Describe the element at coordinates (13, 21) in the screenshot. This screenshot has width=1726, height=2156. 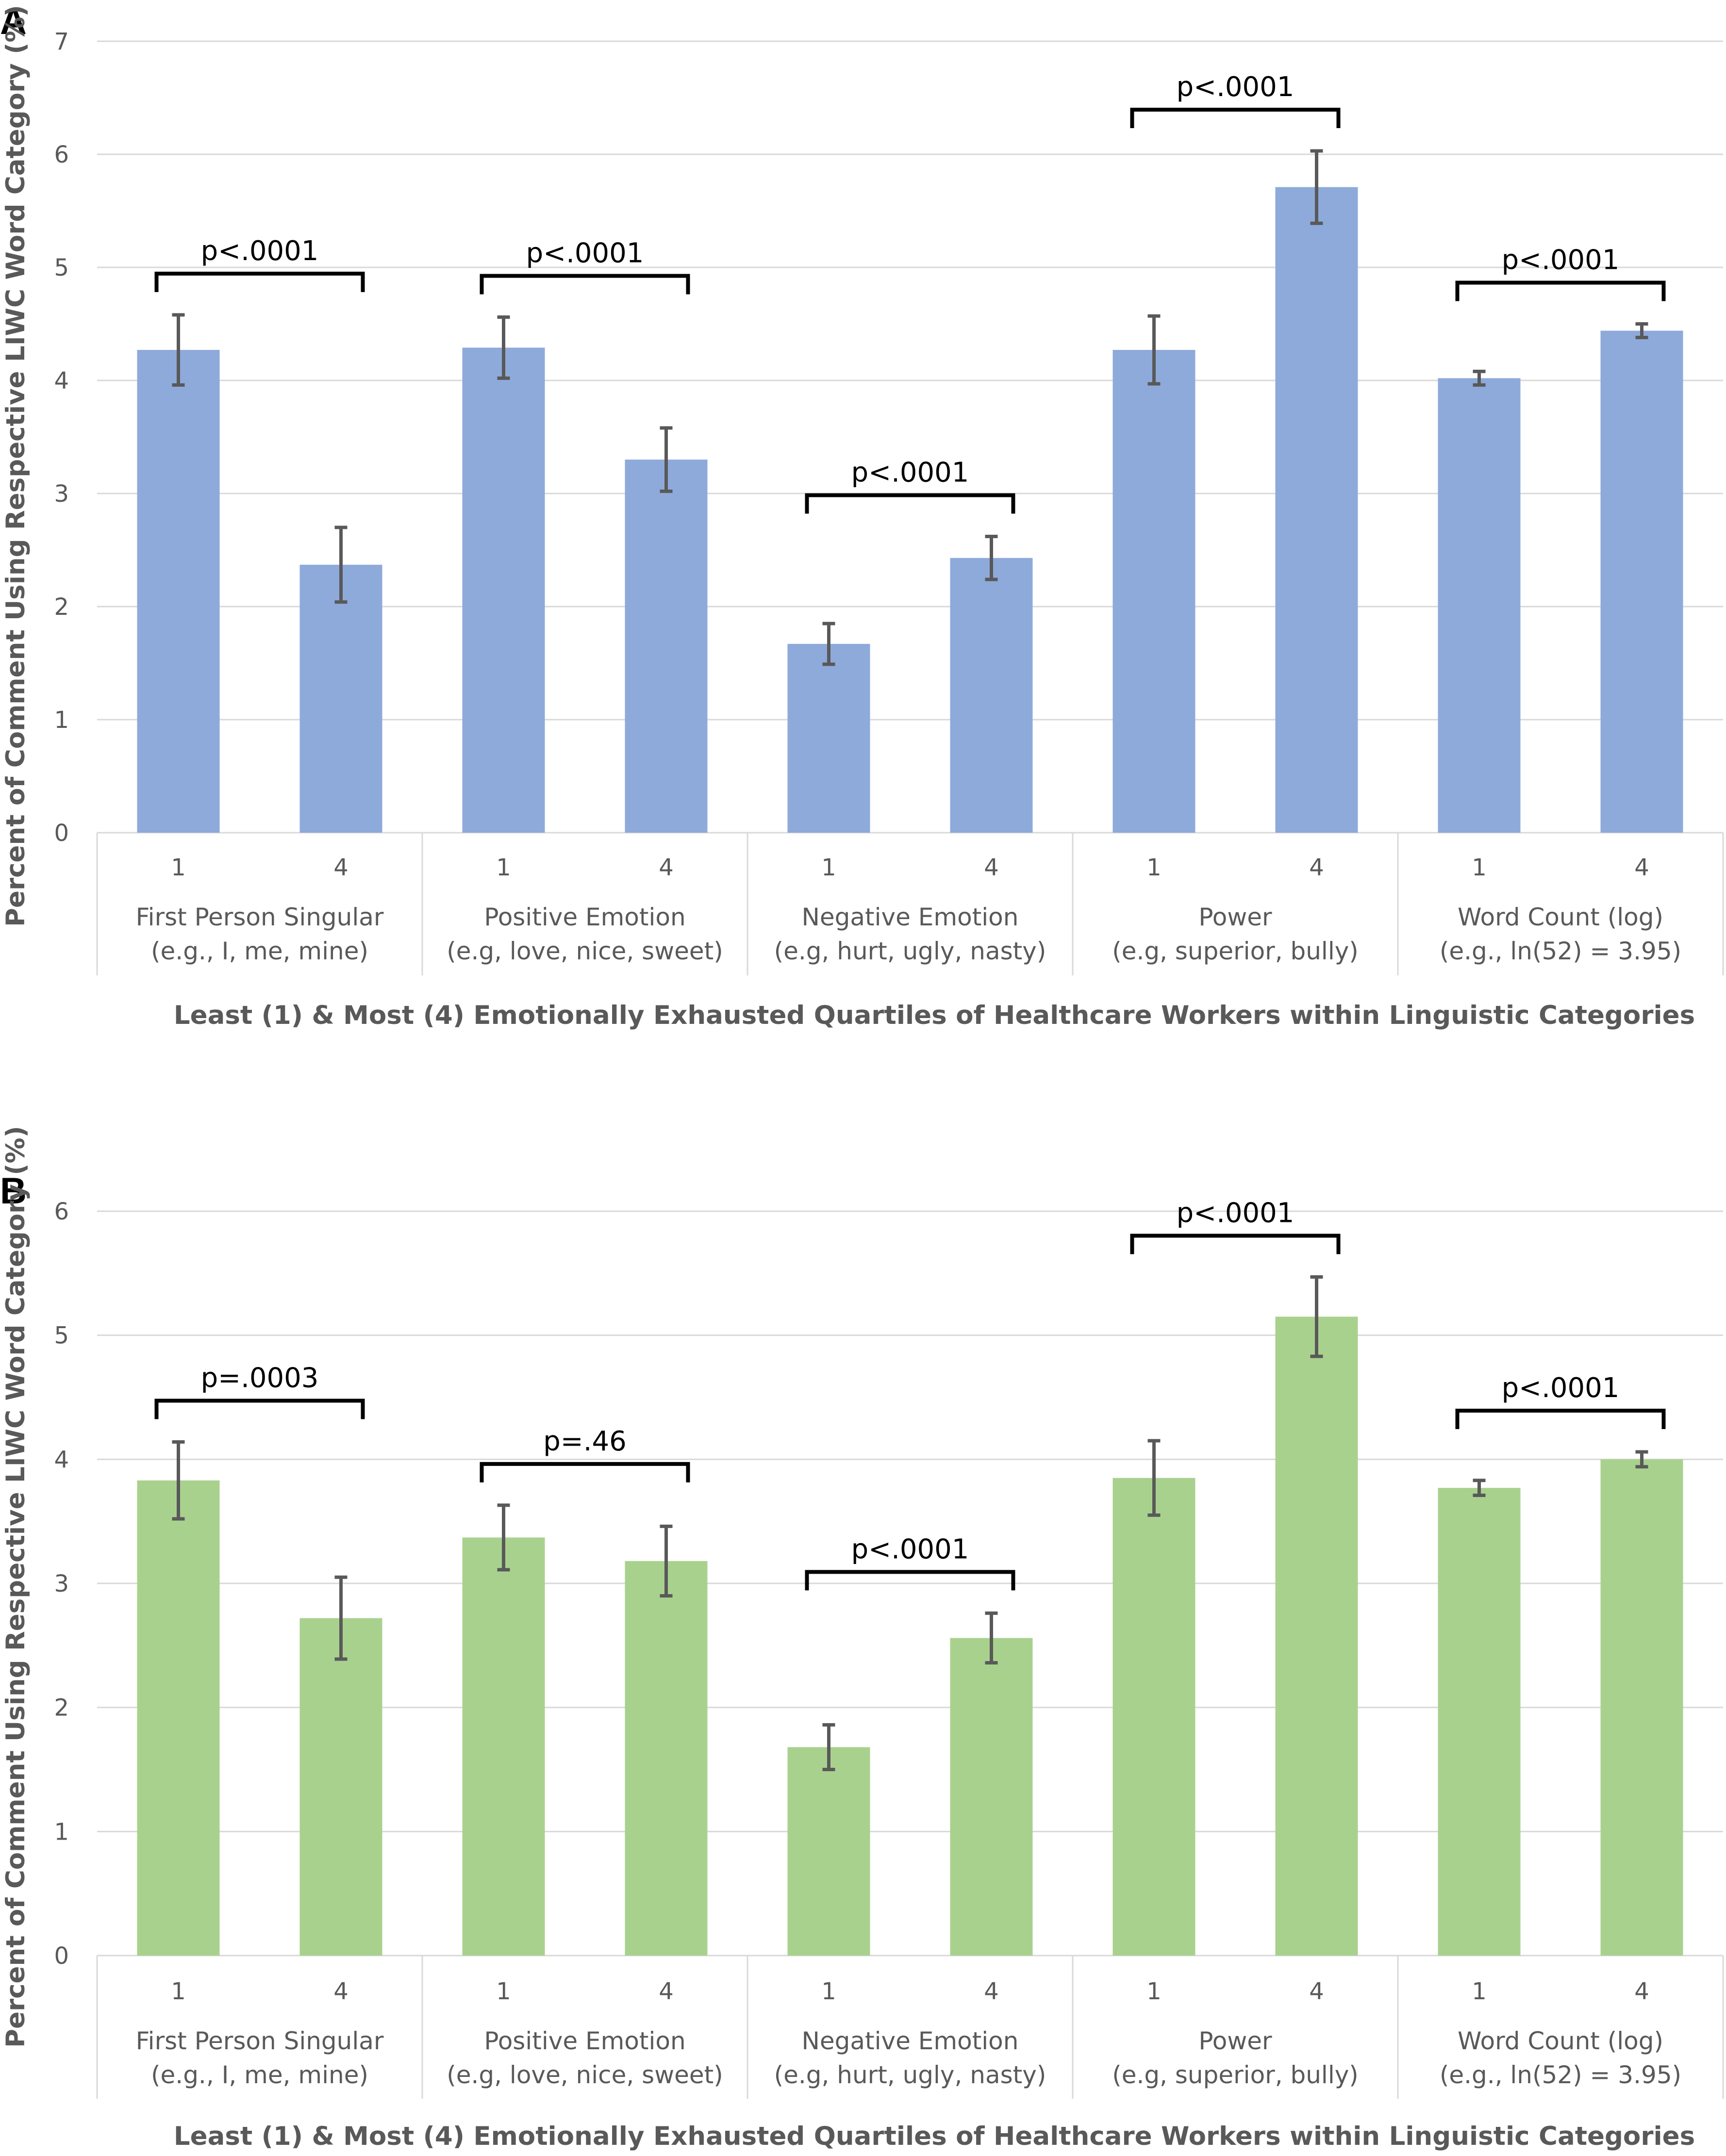
I see `panel-label: A` at that location.